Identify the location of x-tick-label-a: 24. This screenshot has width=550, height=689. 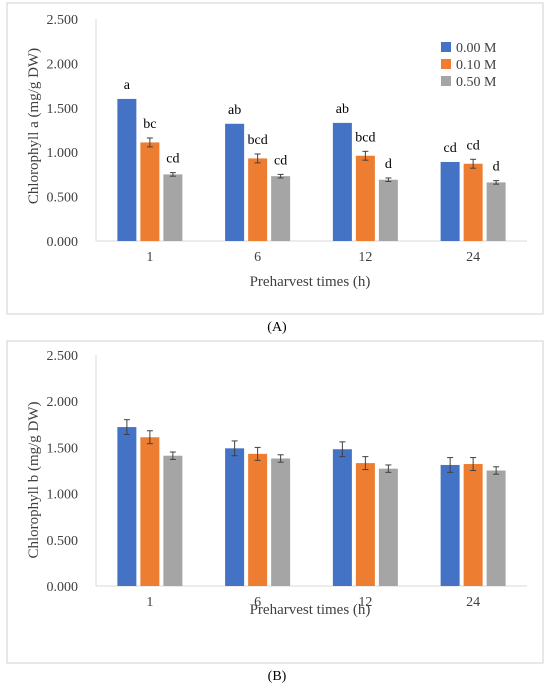
(473, 257).